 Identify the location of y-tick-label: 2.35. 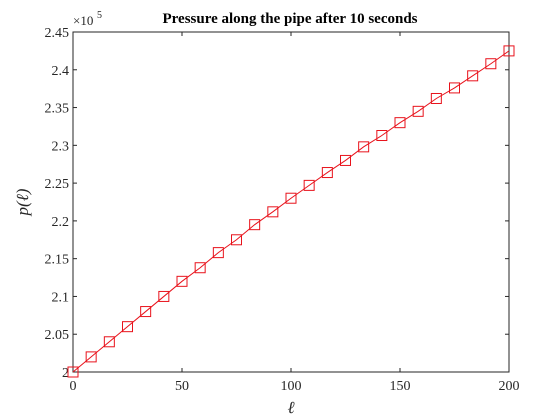
(57, 109).